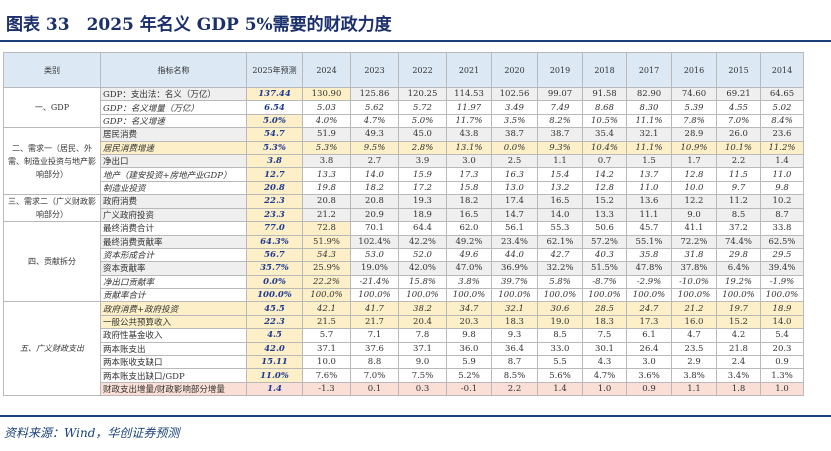  What do you see at coordinates (274, 174) in the screenshot?
I see `forecast-cell: 12.7` at bounding box center [274, 174].